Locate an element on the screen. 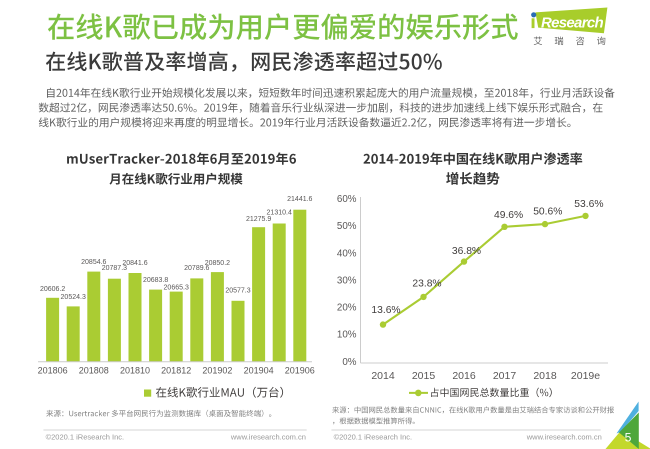 The image size is (650, 449). svg-text: 60% is located at coordinates (347, 199).